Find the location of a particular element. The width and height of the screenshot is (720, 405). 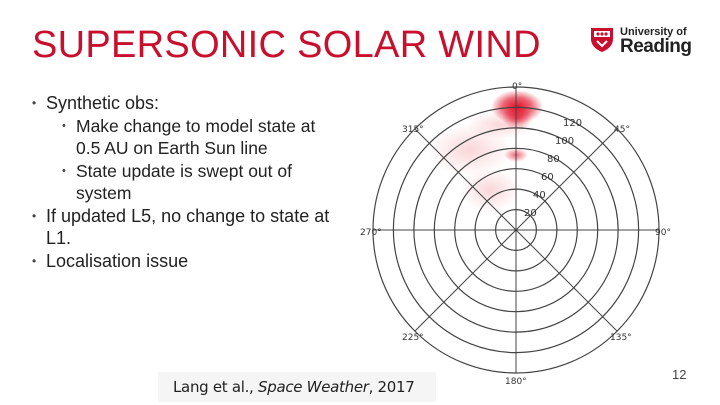

page-number: 12 is located at coordinates (679, 374).